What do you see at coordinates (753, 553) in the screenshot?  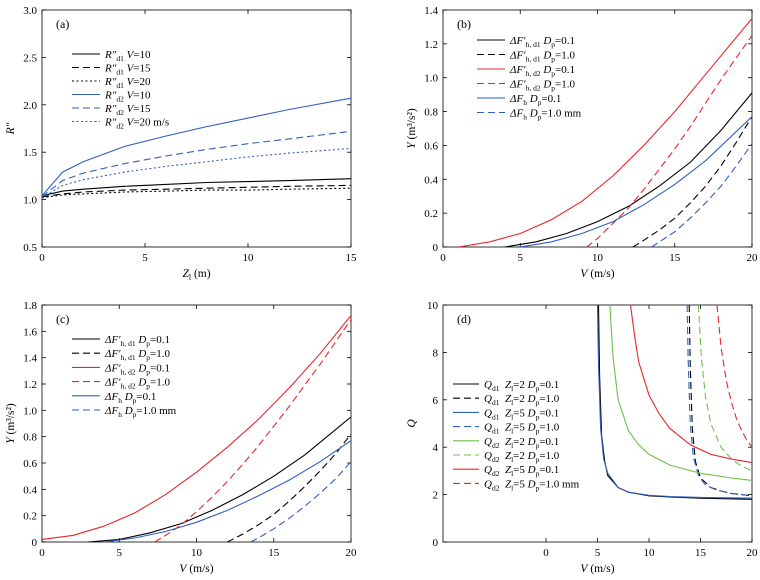 I see `x-tick-label: 20` at bounding box center [753, 553].